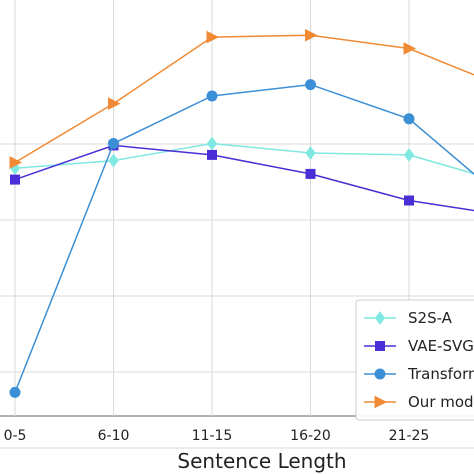 The width and height of the screenshot is (474, 474). What do you see at coordinates (441, 402) in the screenshot?
I see `legend-label: Our model` at bounding box center [441, 402].